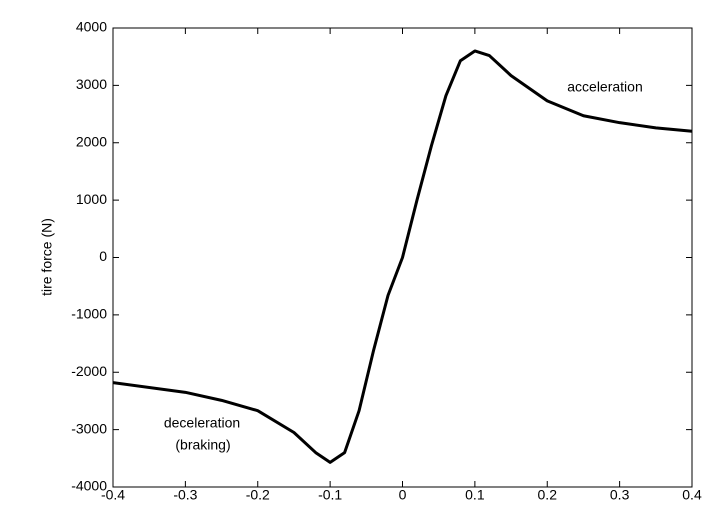 This screenshot has height=510, width=715. Describe the element at coordinates (202, 423) in the screenshot. I see `annotation: deceleration` at that location.